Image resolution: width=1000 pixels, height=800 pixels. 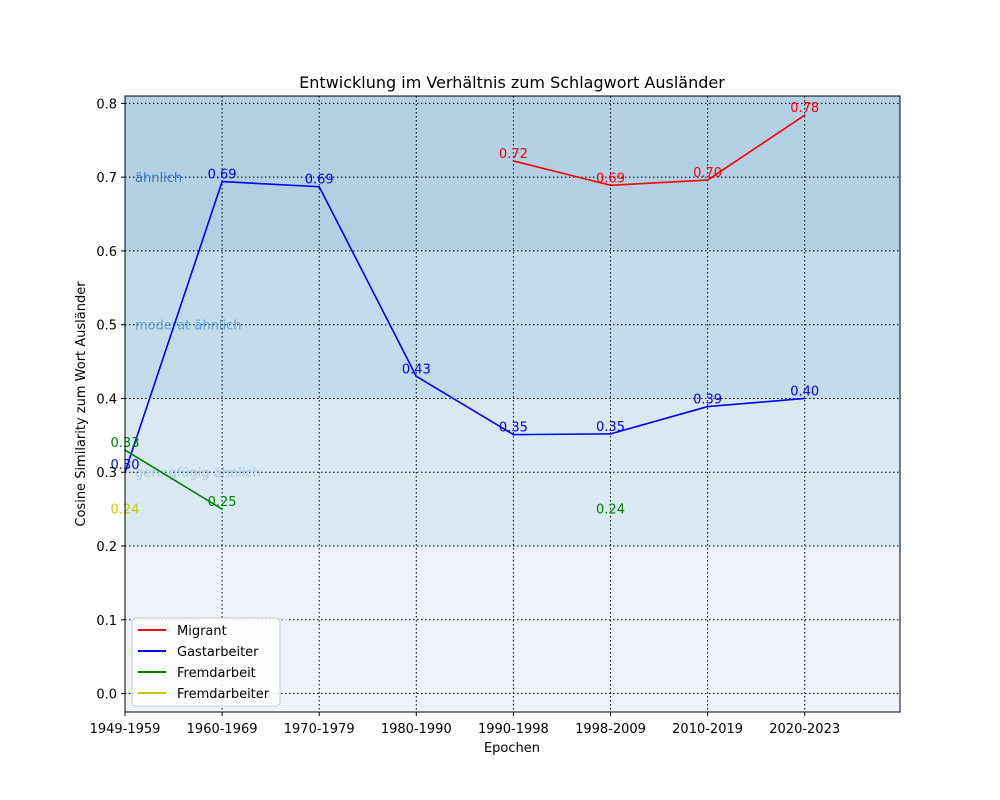 What do you see at coordinates (319, 180) in the screenshot?
I see `data-label-gastarbeiter-2: 0.69` at bounding box center [319, 180].